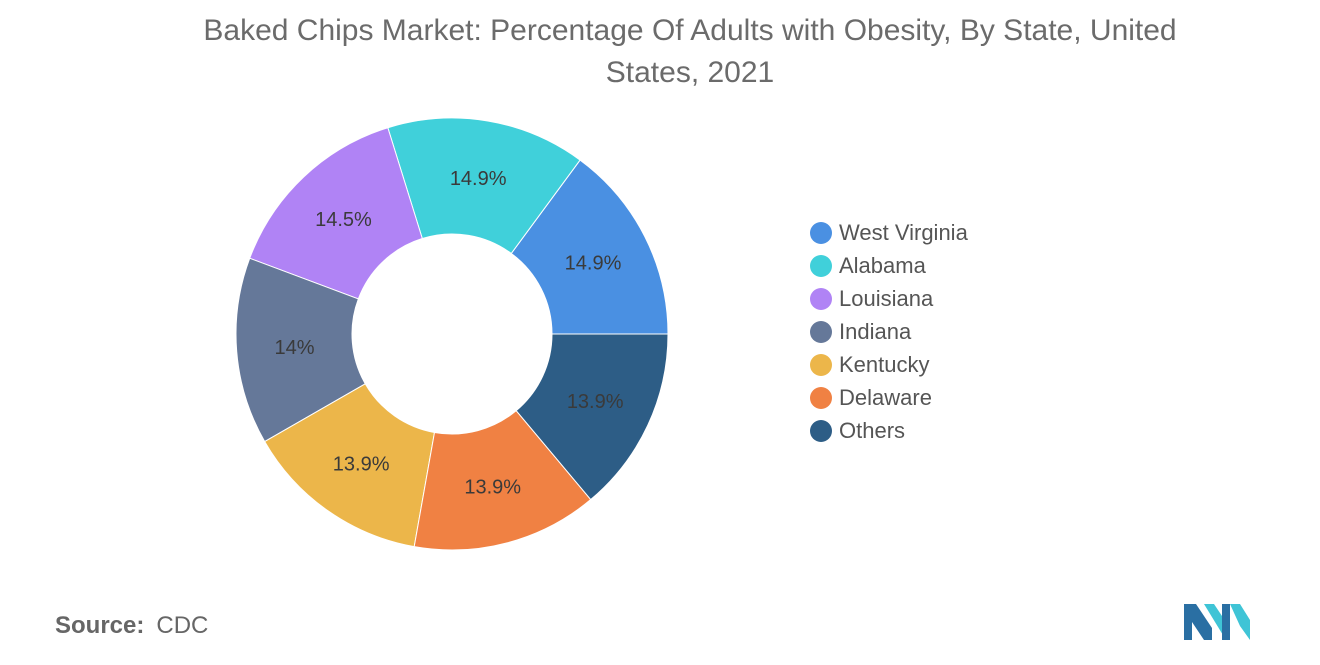  What do you see at coordinates (903, 232) in the screenshot?
I see `legend-label: West Virginia` at bounding box center [903, 232].